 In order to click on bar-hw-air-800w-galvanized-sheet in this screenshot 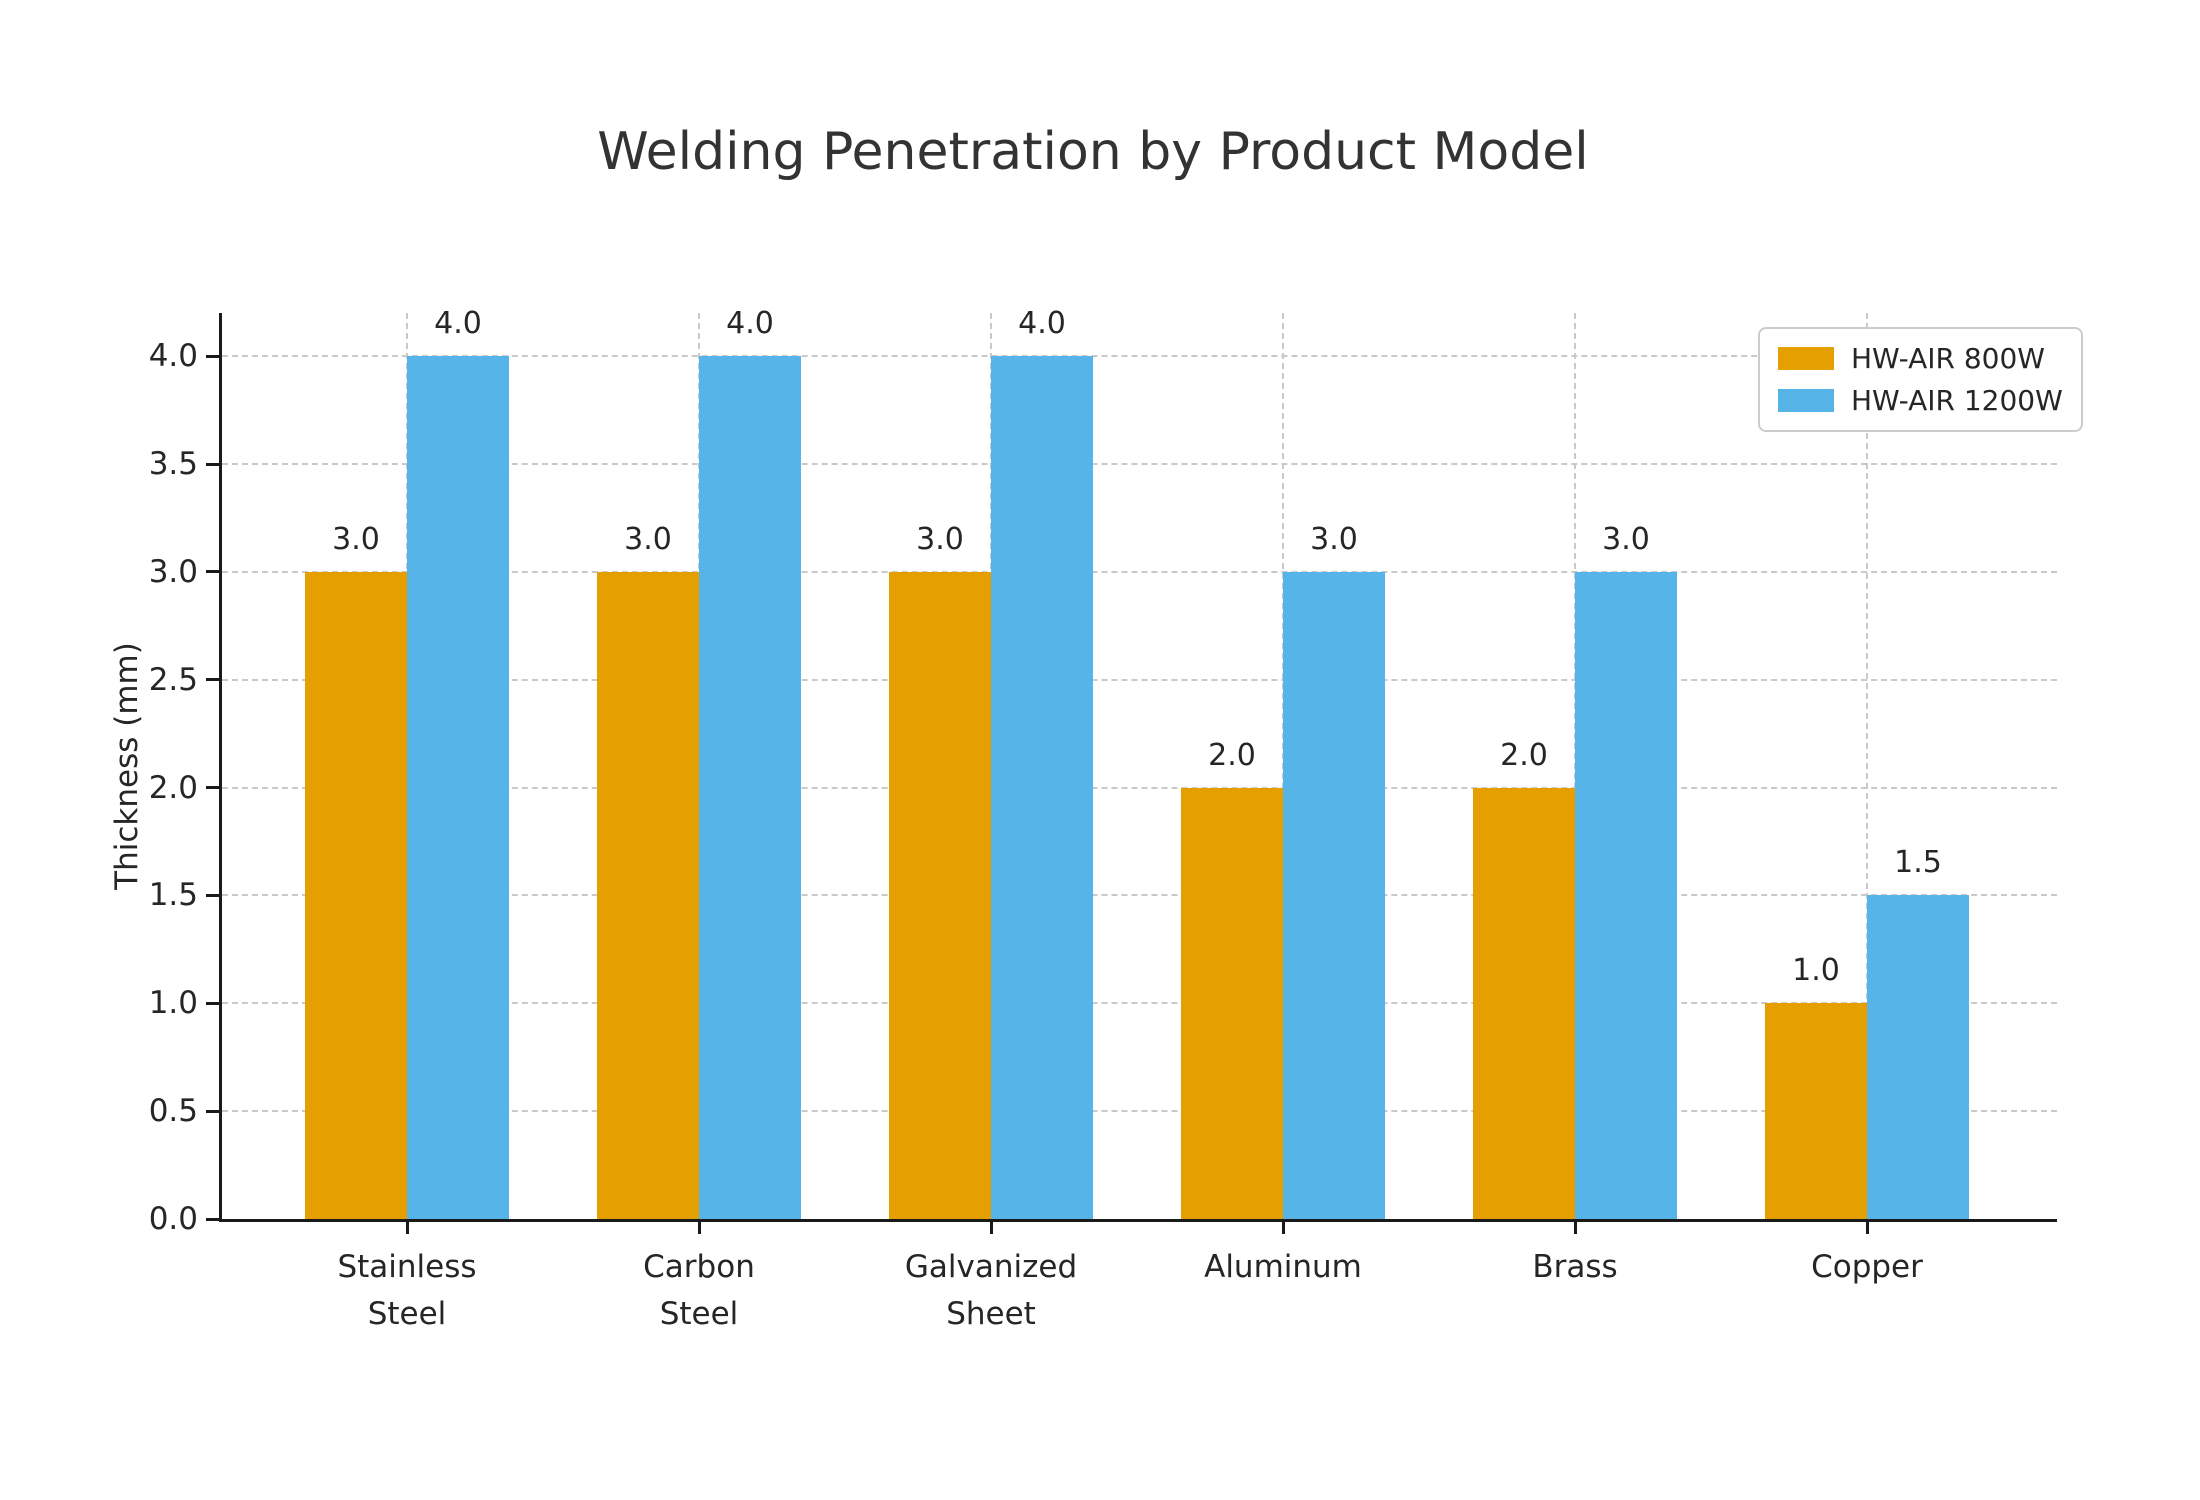, I will do `click(940, 895)`.